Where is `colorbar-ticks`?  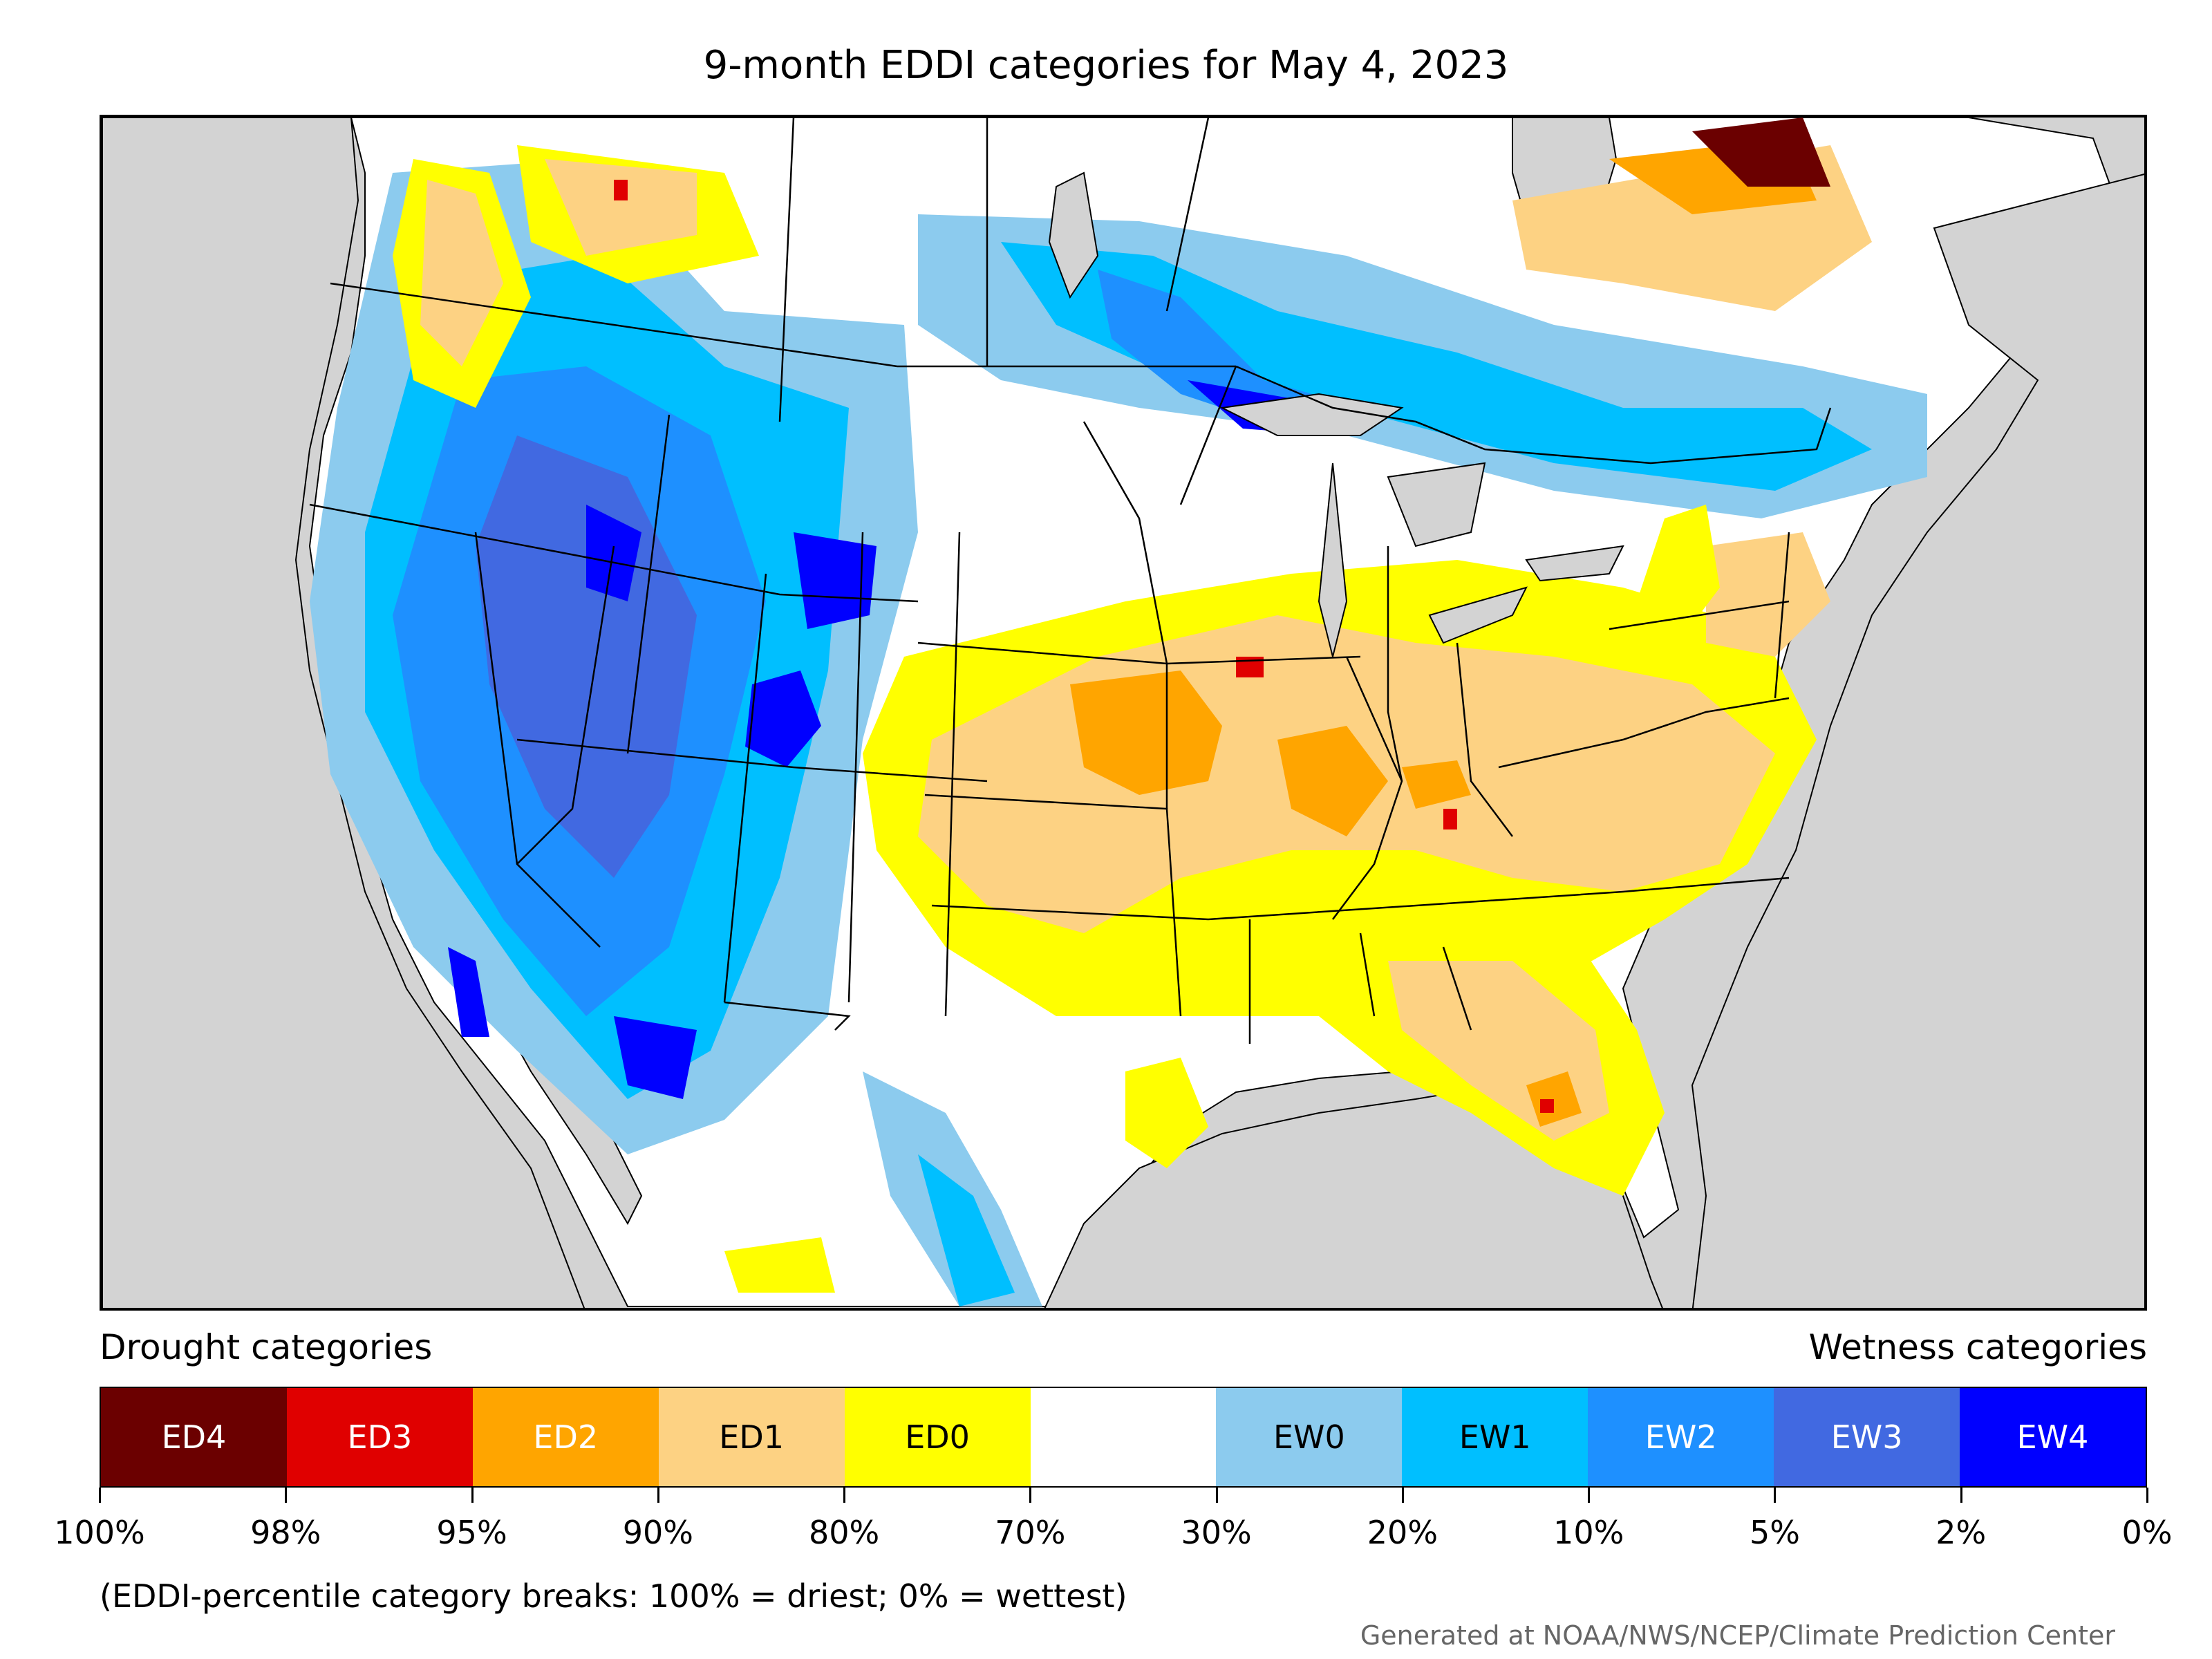 colorbar-ticks is located at coordinates (1124, 1496).